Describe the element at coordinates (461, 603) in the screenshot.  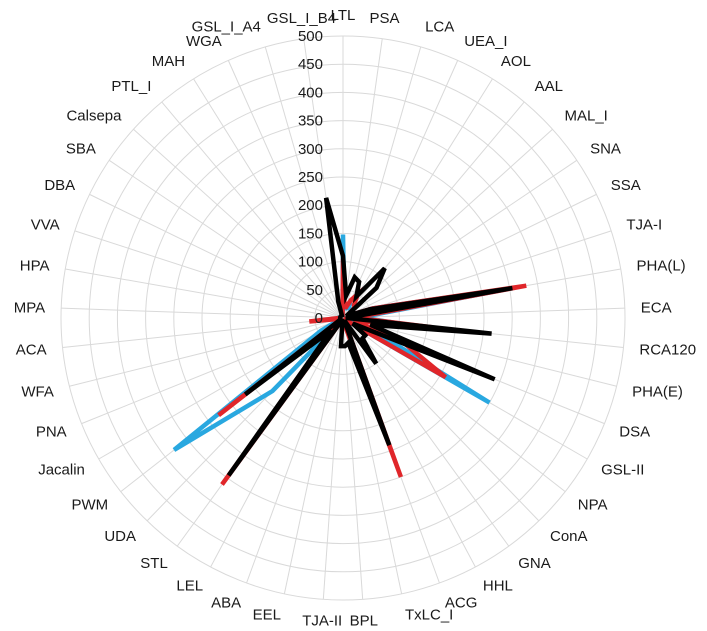
I see `category-label: ACG` at that location.